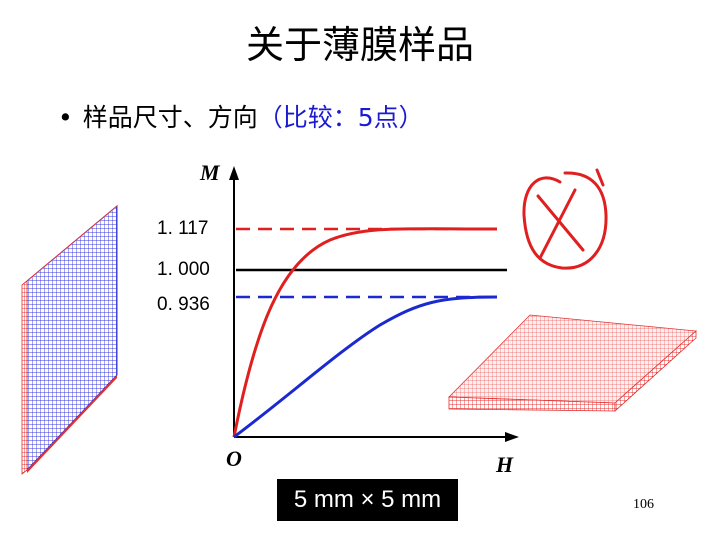  What do you see at coordinates (643, 504) in the screenshot?
I see `page-number: 106` at bounding box center [643, 504].